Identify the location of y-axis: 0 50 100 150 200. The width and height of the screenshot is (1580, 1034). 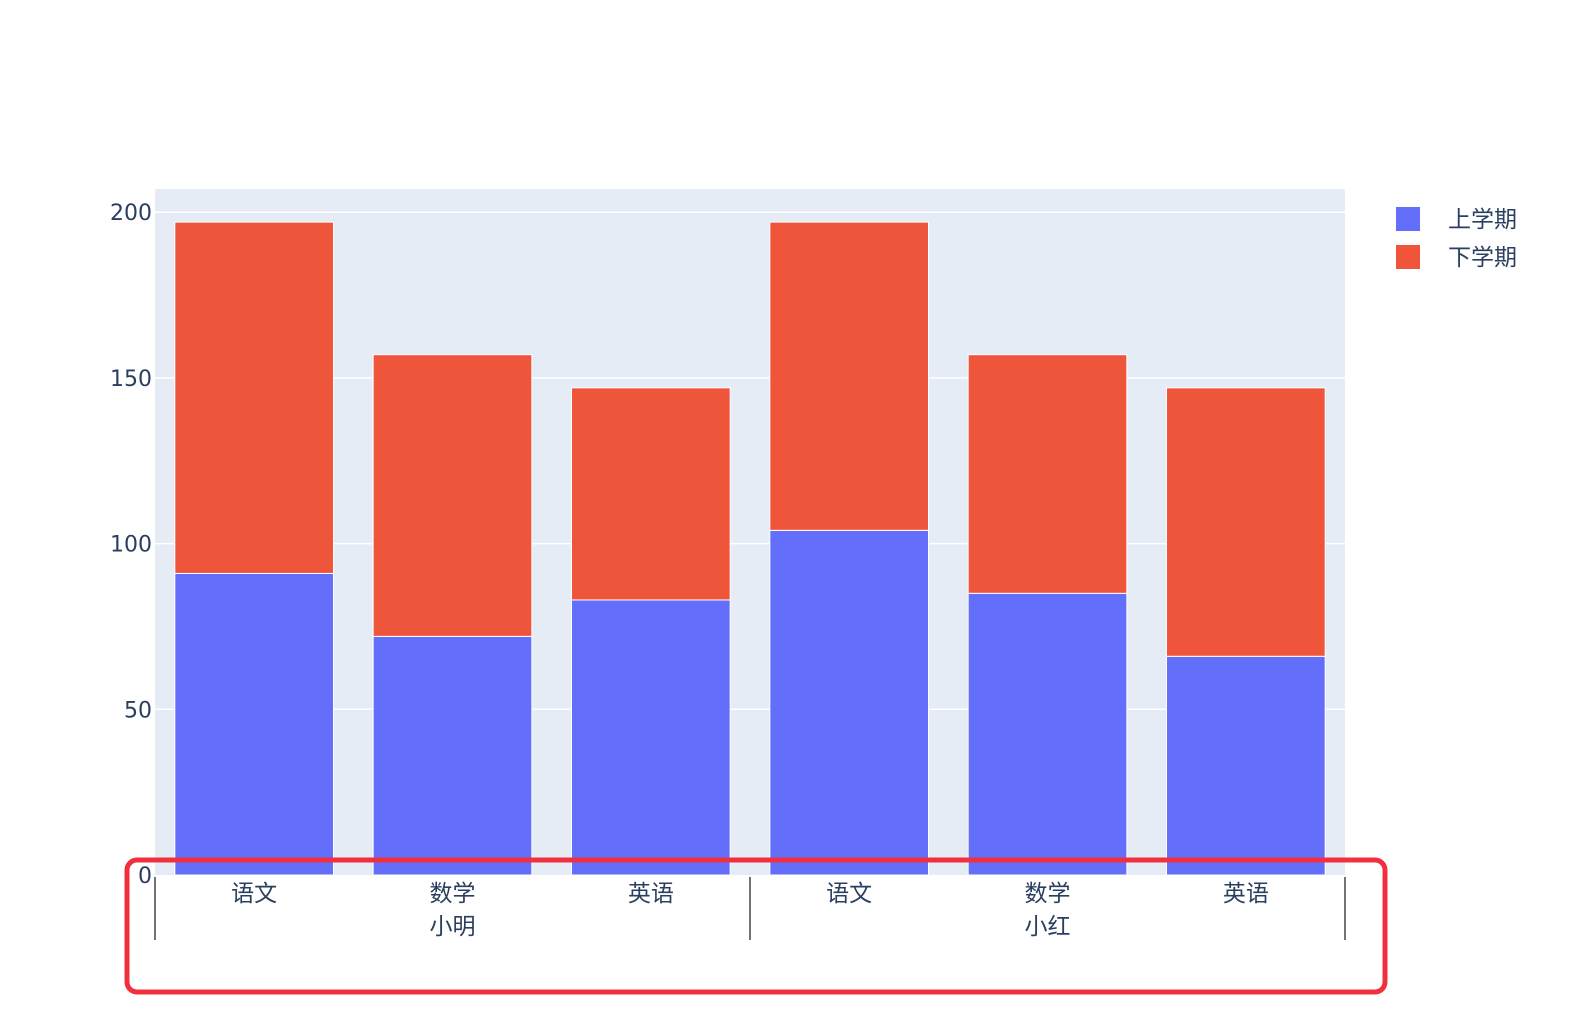
(131, 545).